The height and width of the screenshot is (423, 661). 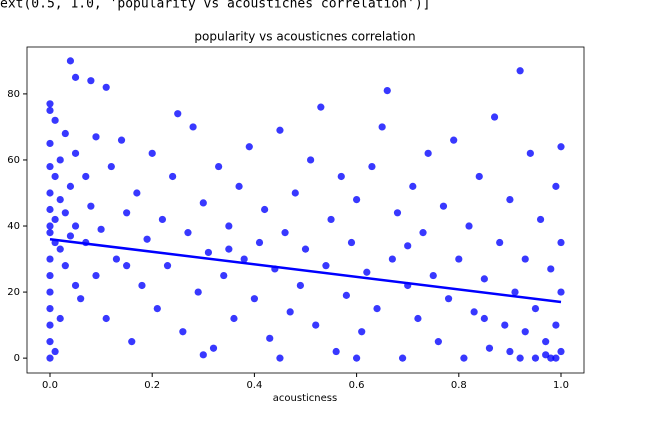 I want to click on y-tick-label: 40, so click(x=13, y=226).